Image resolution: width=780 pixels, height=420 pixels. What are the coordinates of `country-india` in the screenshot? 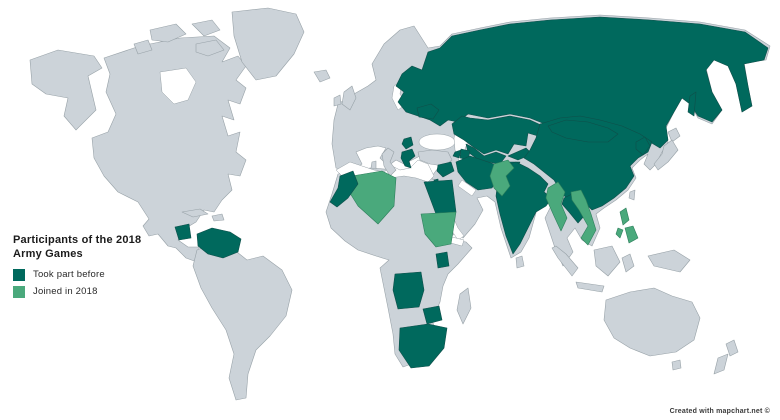 It's located at (524, 208).